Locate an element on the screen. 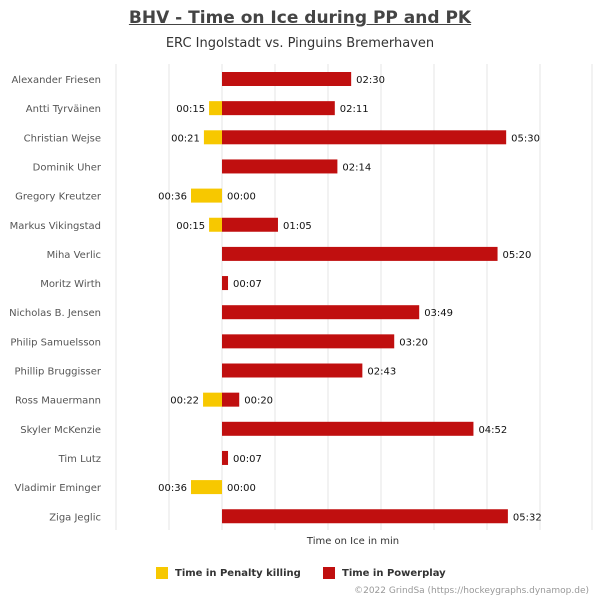 The height and width of the screenshot is (600, 600). data-label-powerplay: 02:14 is located at coordinates (356, 167).